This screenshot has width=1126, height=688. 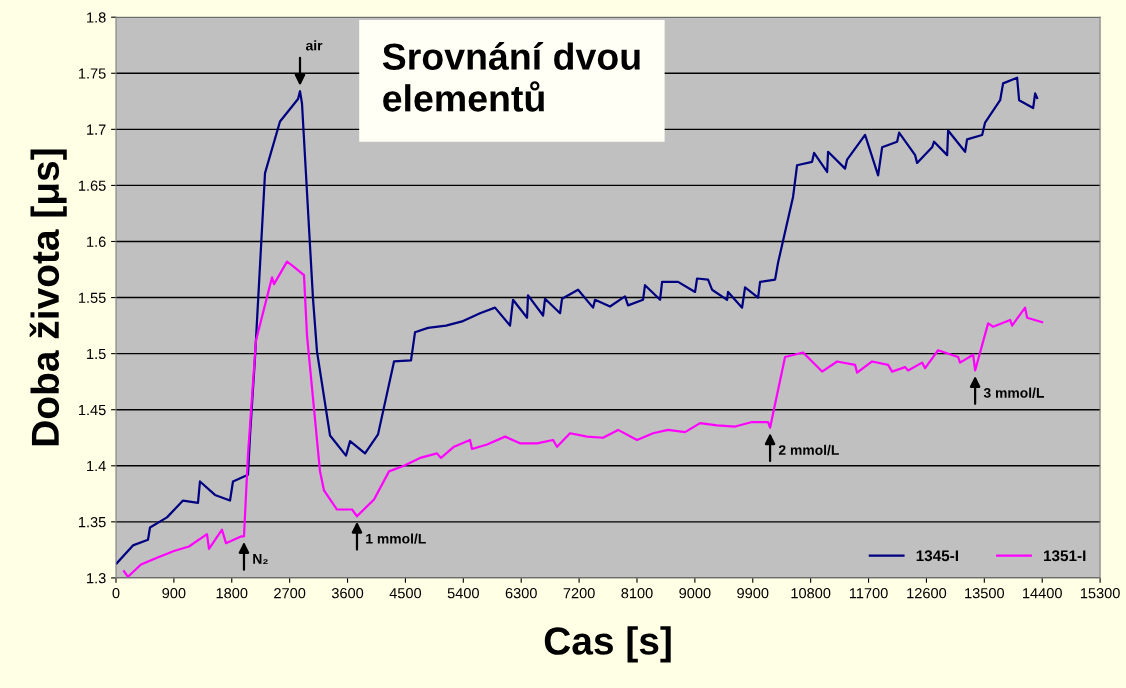 What do you see at coordinates (811, 593) in the screenshot?
I see `x-tick-label: 10800` at bounding box center [811, 593].